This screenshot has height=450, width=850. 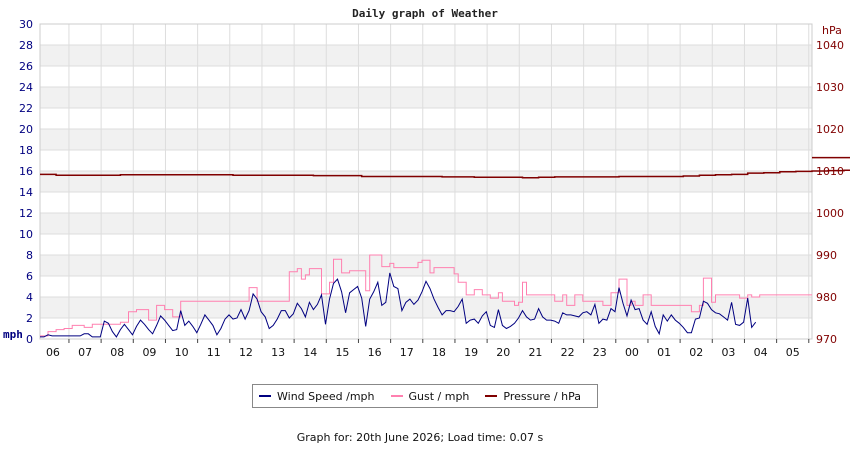 What do you see at coordinates (26, 87) in the screenshot?
I see `left-tick-label: 24` at bounding box center [26, 87].